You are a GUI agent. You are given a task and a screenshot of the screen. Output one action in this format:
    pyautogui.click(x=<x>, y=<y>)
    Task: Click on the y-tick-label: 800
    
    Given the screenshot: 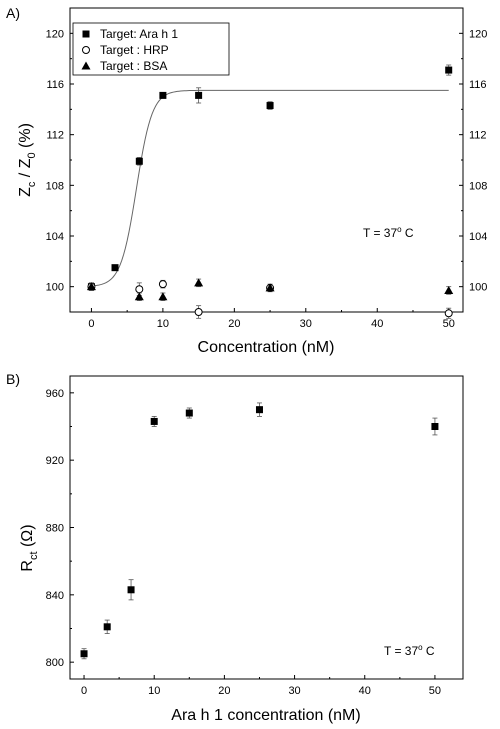 What is the action you would take?
    pyautogui.click(x=55, y=663)
    